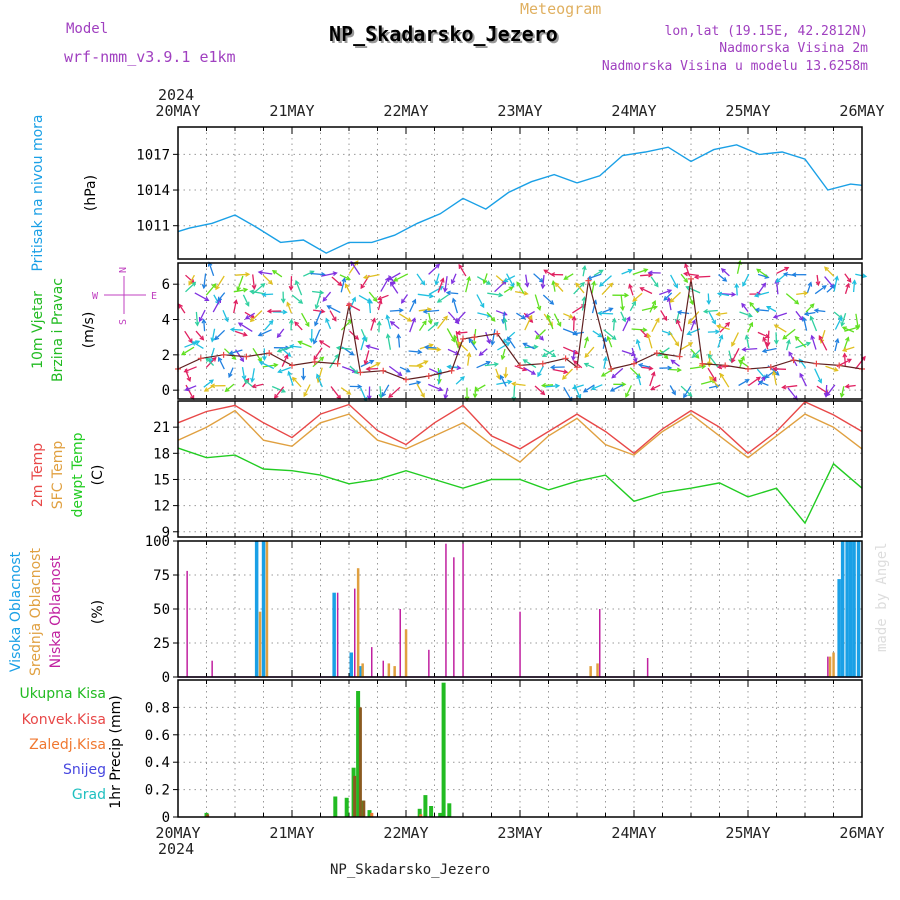 The height and width of the screenshot is (900, 900). Describe the element at coordinates (410, 870) in the screenshot. I see `footer-station: NP_Skadarsko_Jezero` at that location.